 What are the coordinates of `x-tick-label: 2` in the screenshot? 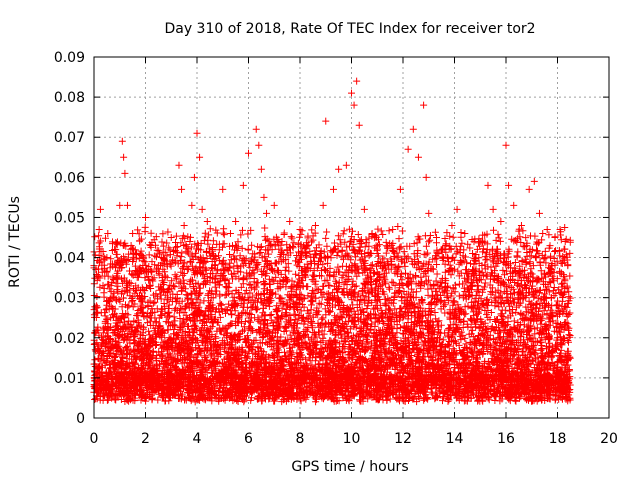 It's located at (145, 439).